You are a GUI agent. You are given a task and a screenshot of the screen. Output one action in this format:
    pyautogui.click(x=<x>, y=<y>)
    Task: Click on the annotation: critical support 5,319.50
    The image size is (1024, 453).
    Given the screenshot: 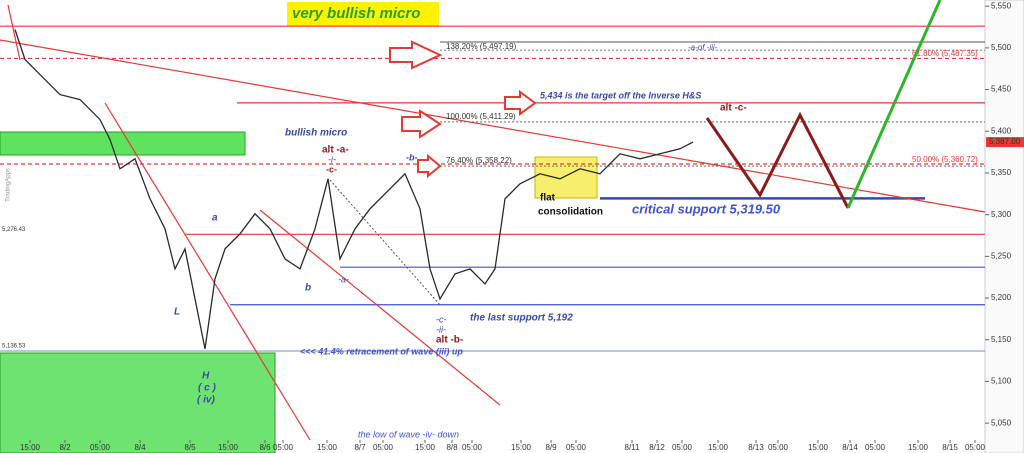 What is the action you would take?
    pyautogui.click(x=706, y=208)
    